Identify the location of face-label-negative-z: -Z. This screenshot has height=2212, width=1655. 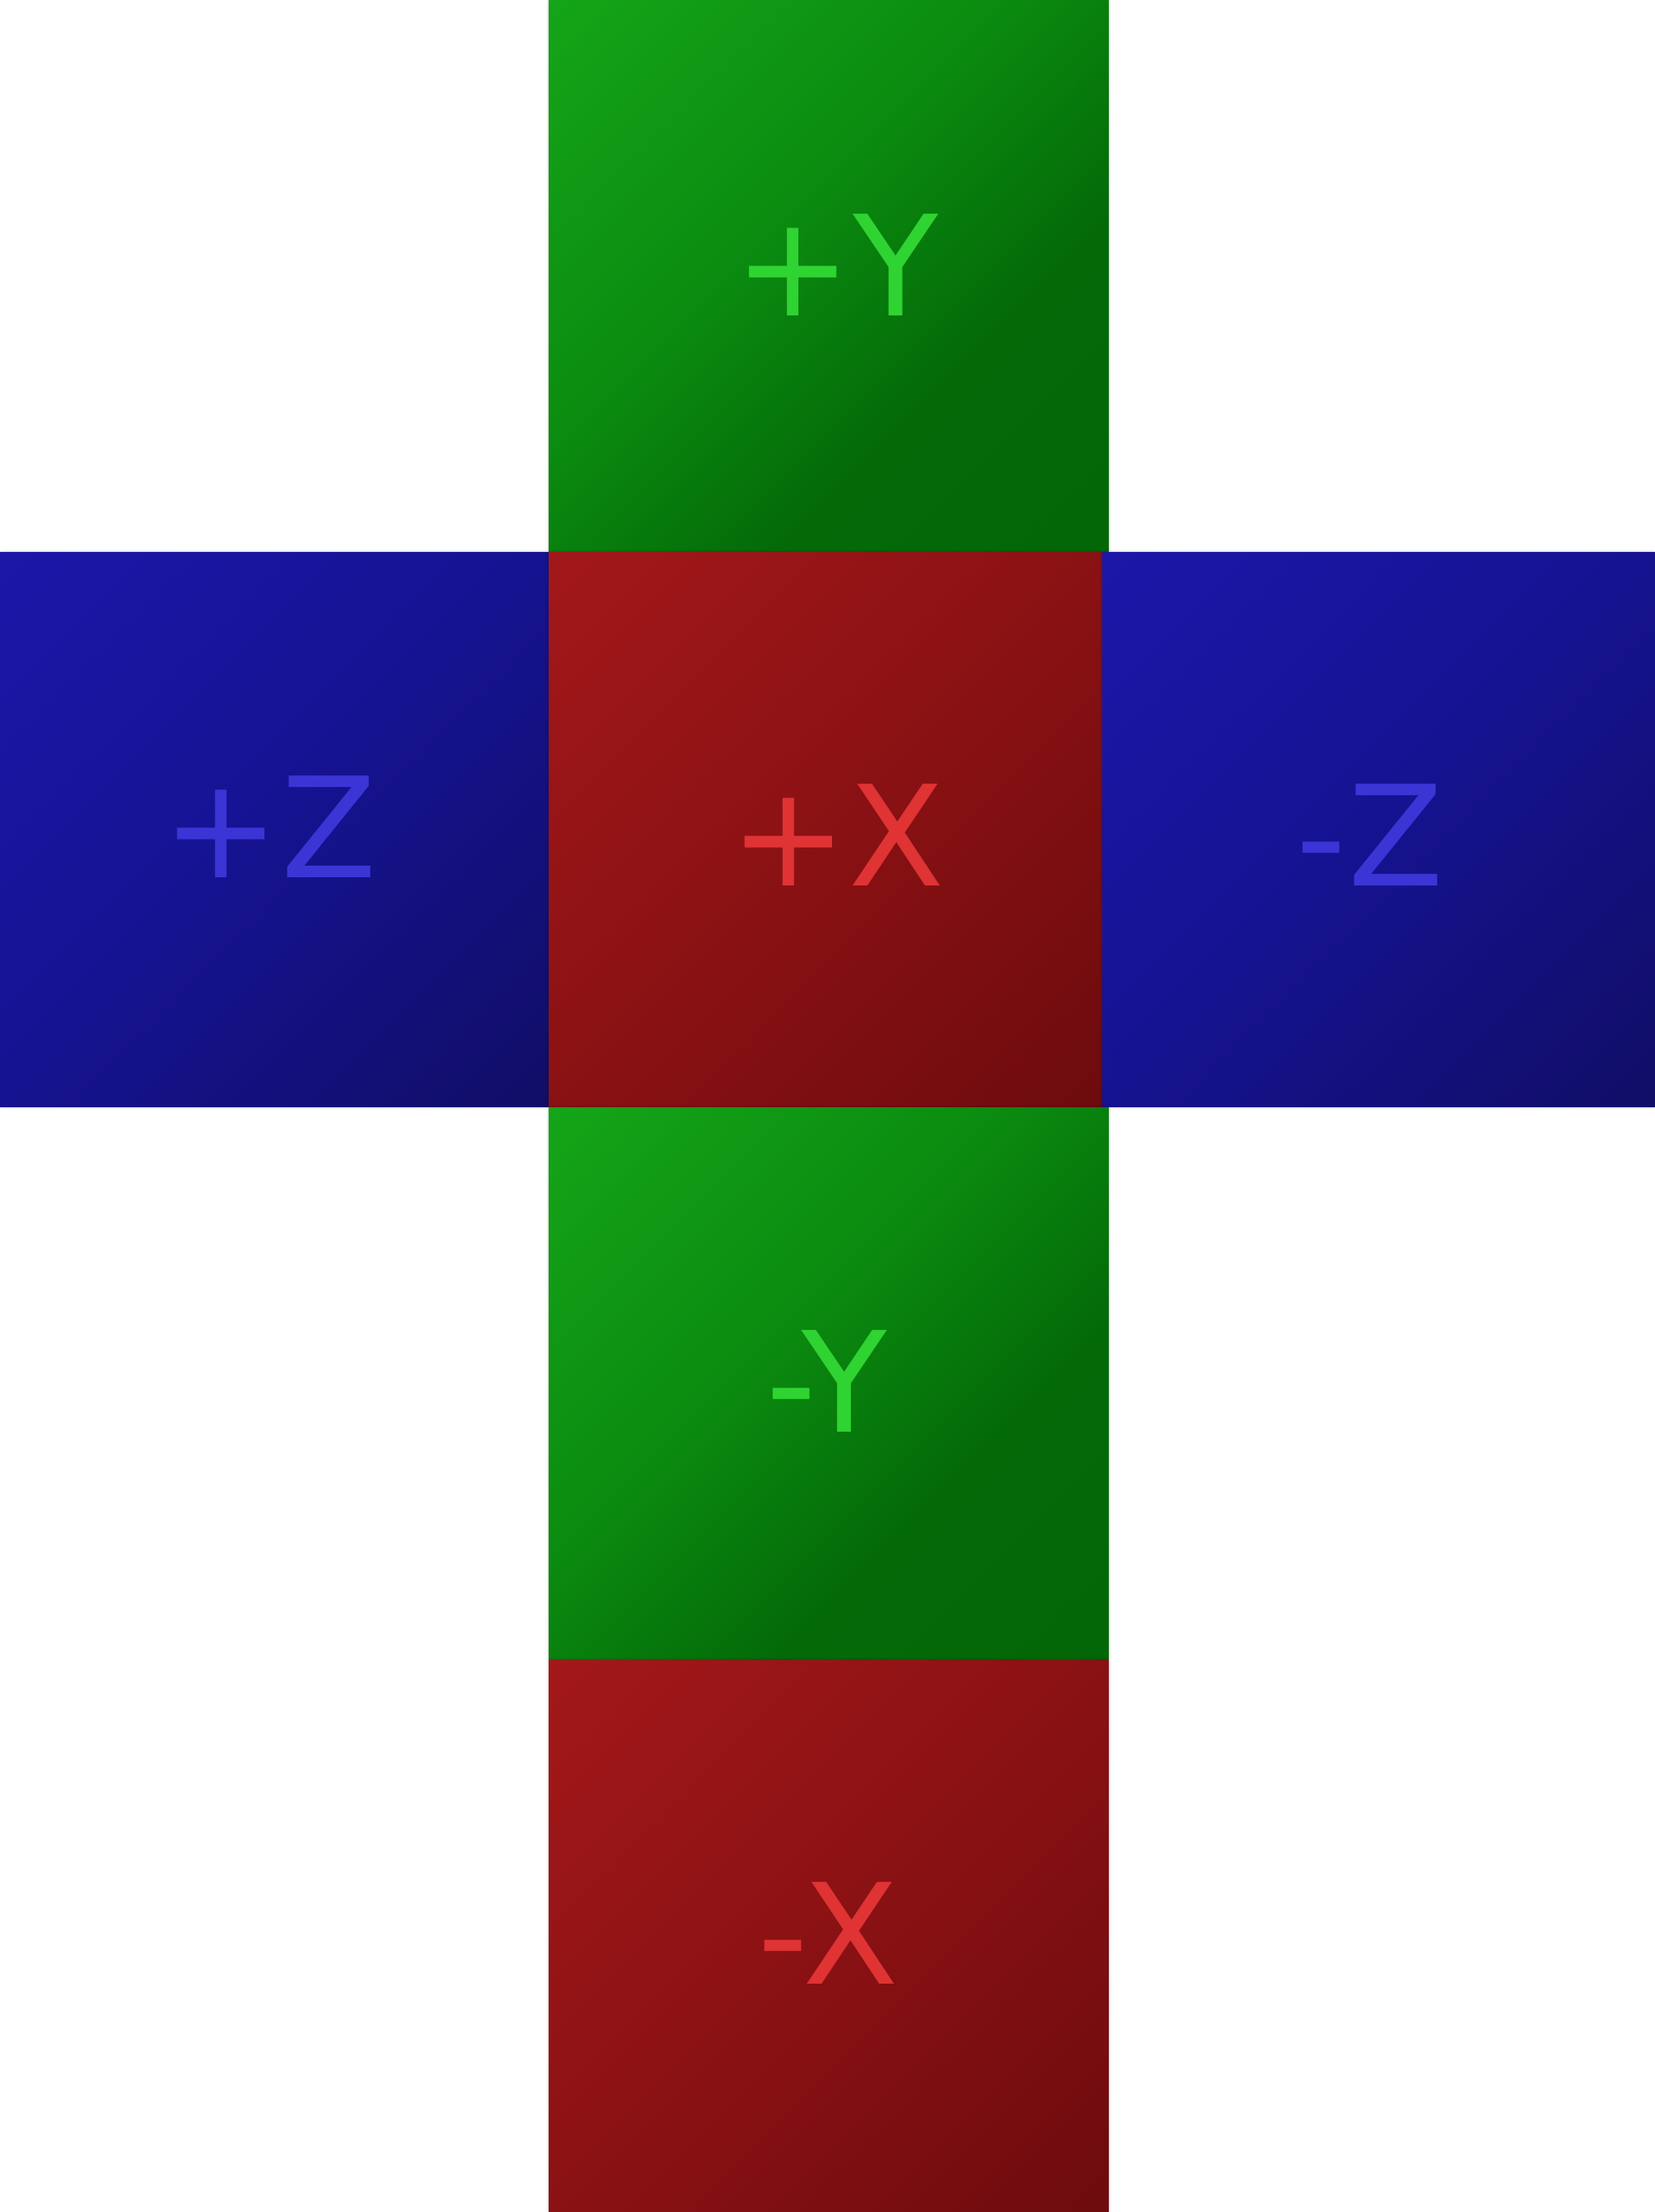
(1370, 837).